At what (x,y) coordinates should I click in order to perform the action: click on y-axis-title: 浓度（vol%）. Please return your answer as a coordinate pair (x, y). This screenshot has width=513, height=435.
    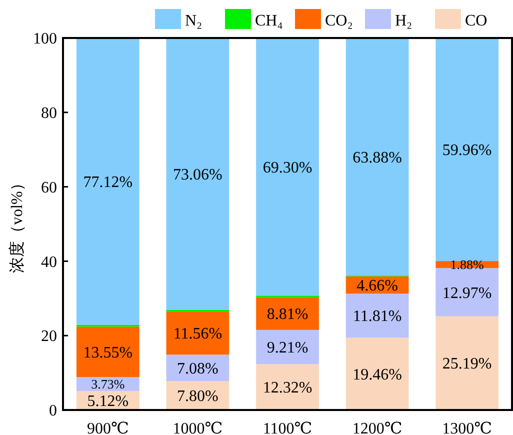
    Looking at the image, I should click on (17, 224).